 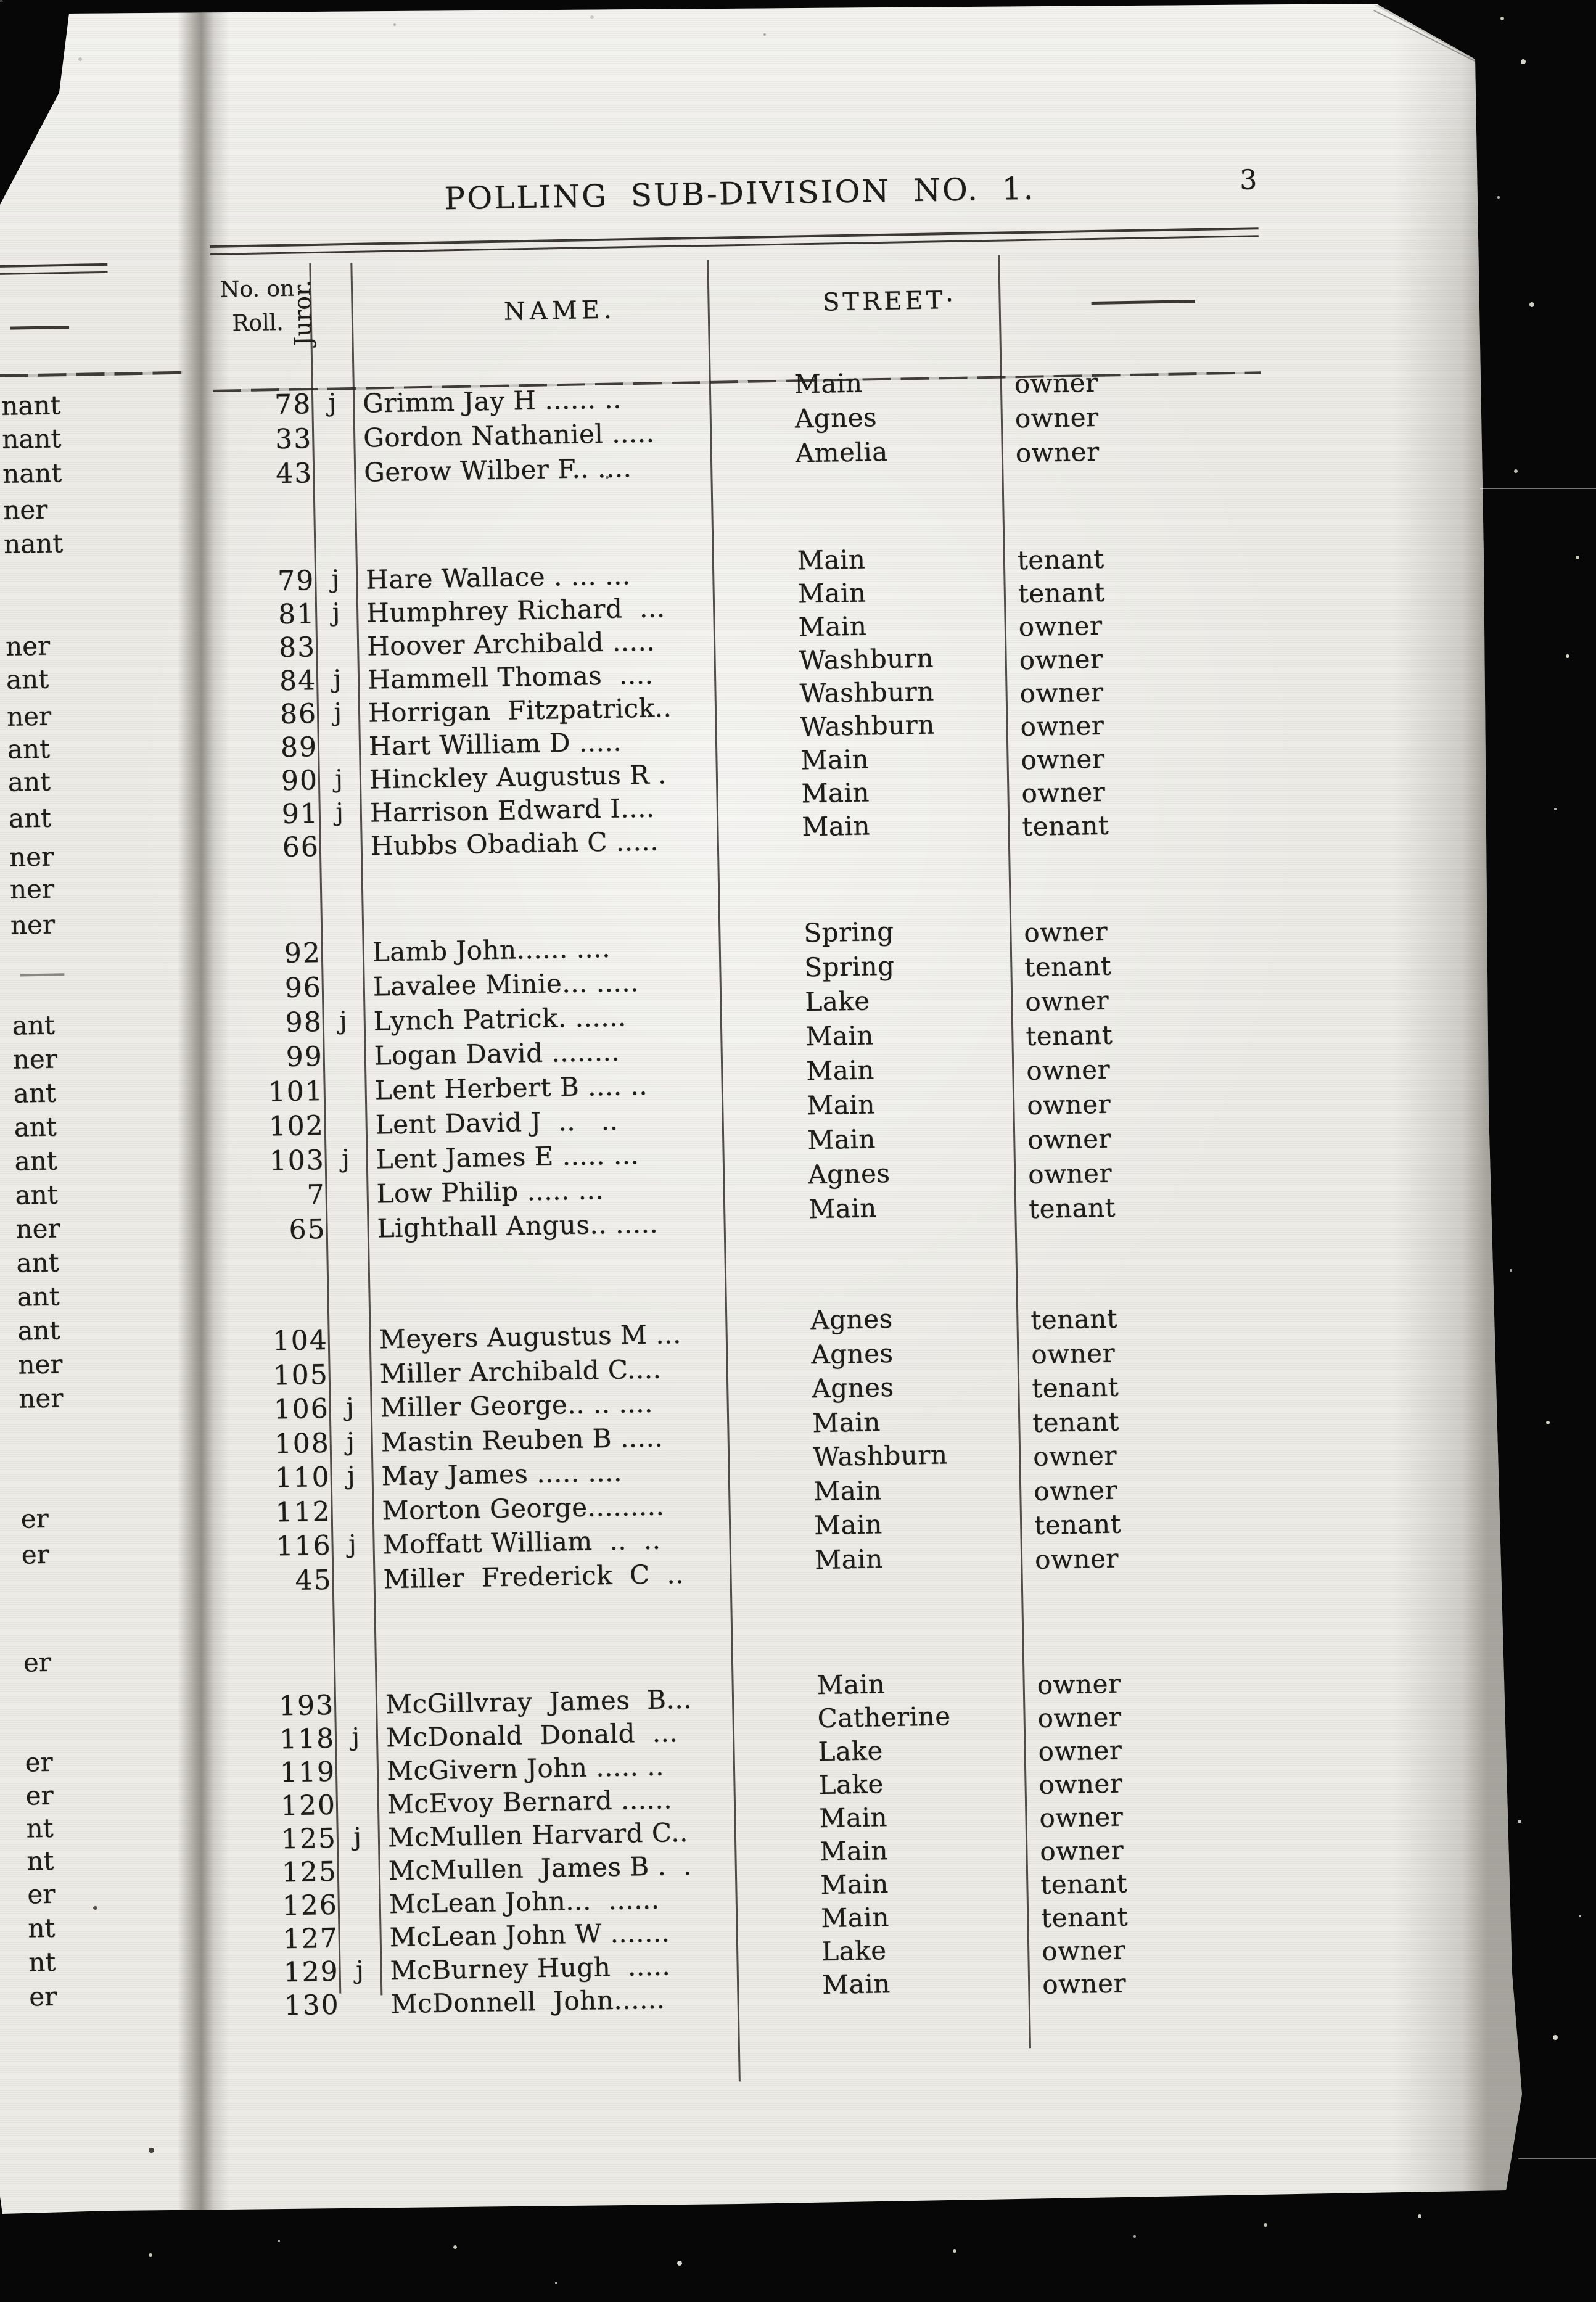 What do you see at coordinates (54, 273) in the screenshot?
I see `sliver-double-rule-bottom` at bounding box center [54, 273].